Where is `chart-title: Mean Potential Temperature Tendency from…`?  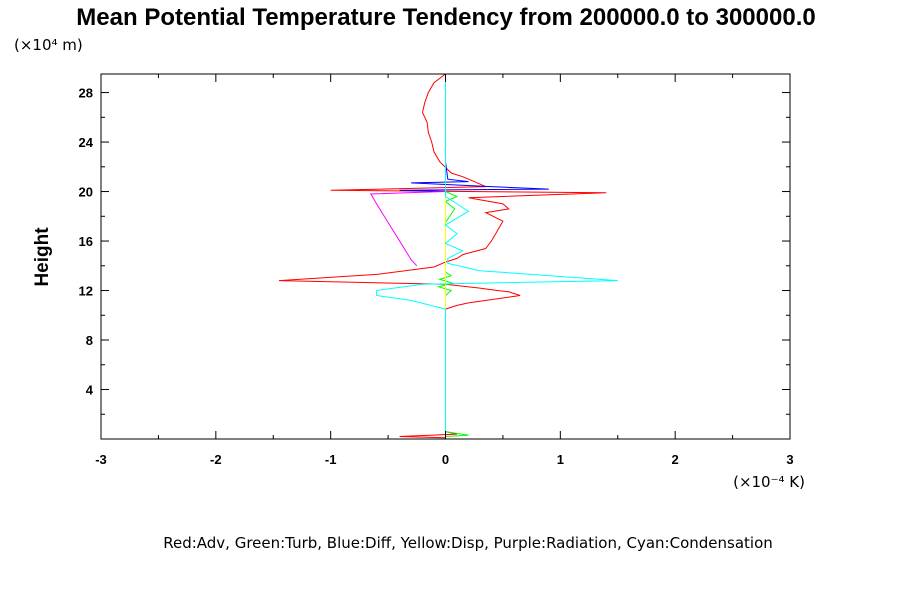
chart-title: Mean Potential Temperature Tendency from… is located at coordinates (445, 17).